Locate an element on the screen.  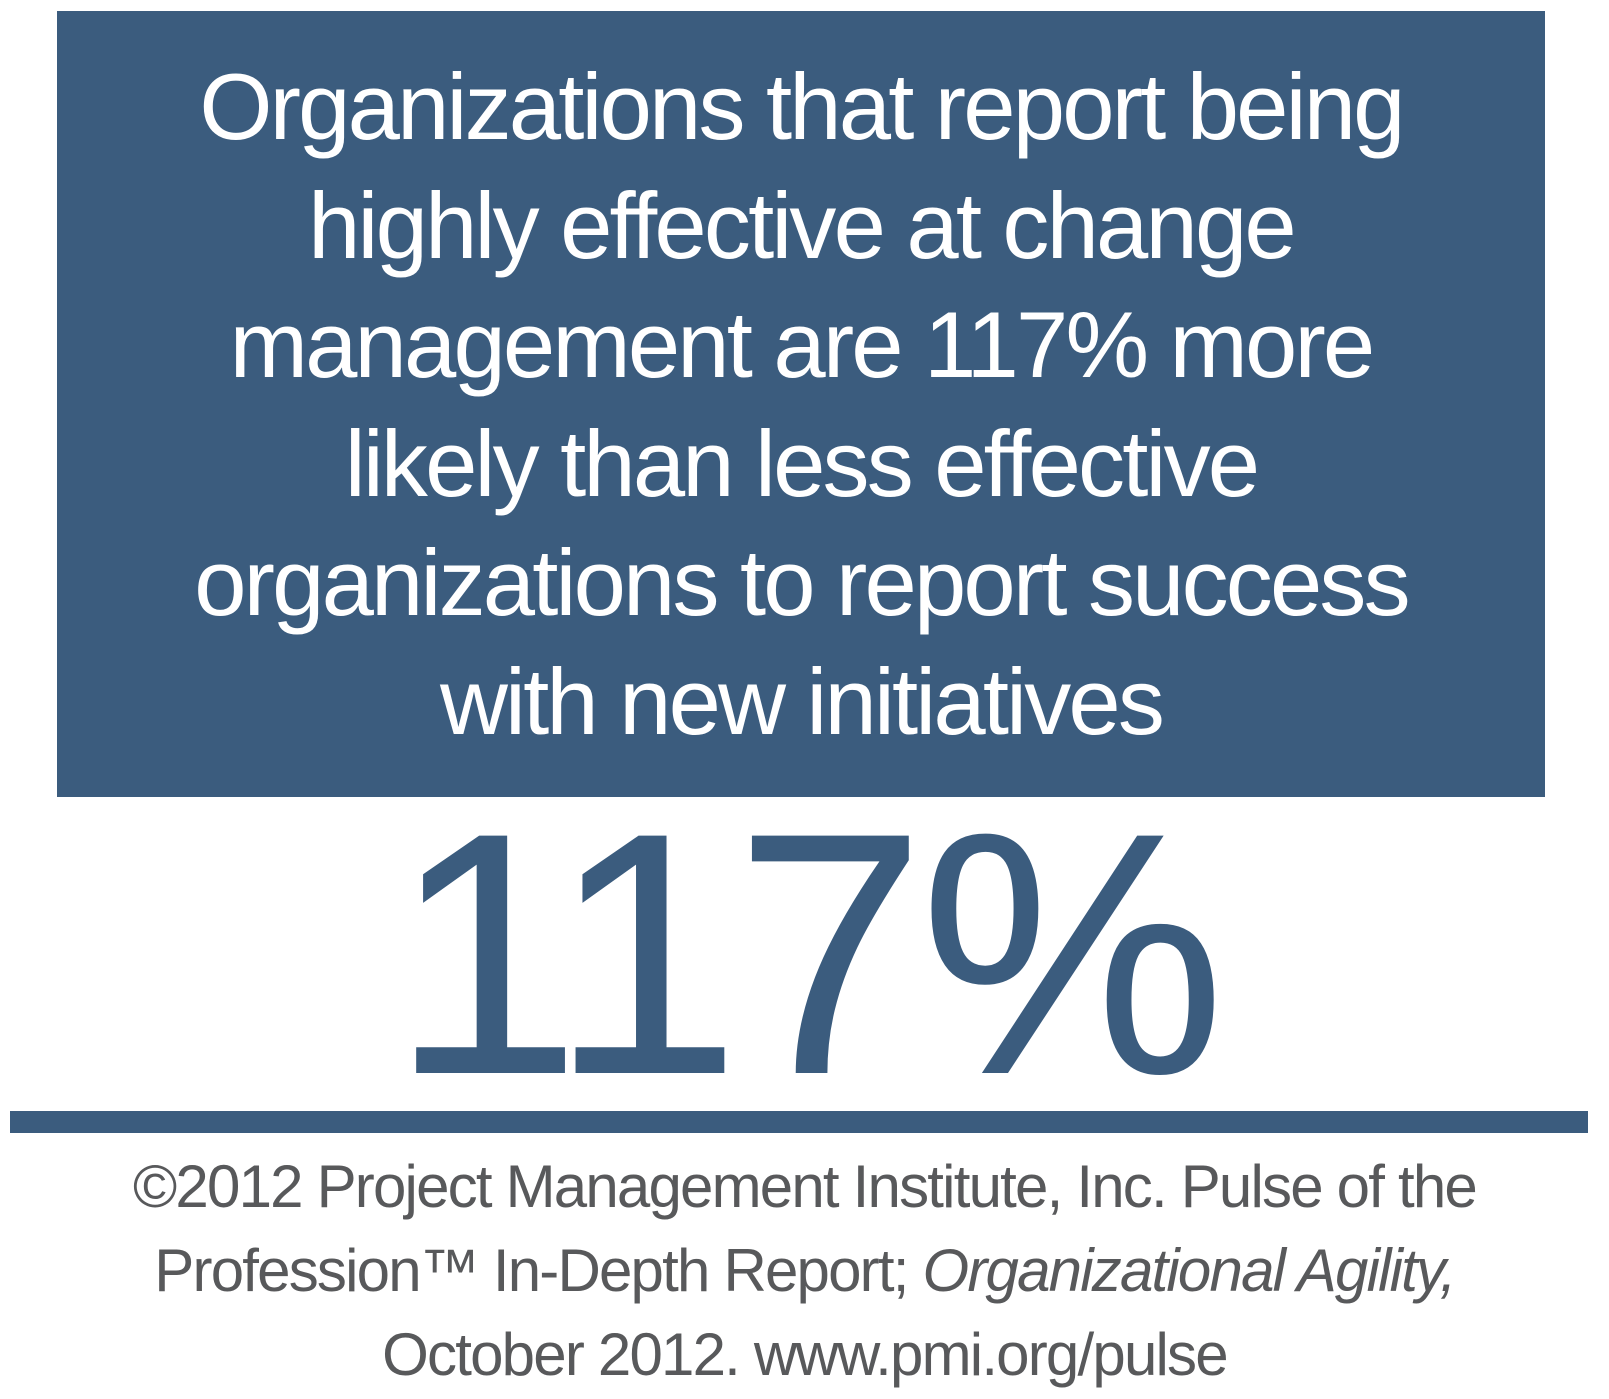
quote-line: likely than less effective is located at coordinates (802, 463).